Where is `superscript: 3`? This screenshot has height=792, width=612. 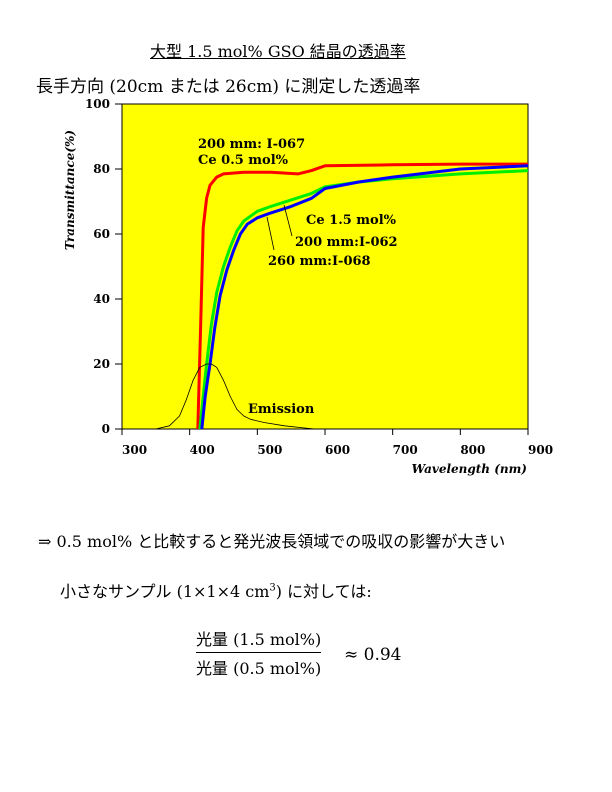 superscript: 3 is located at coordinates (272, 588).